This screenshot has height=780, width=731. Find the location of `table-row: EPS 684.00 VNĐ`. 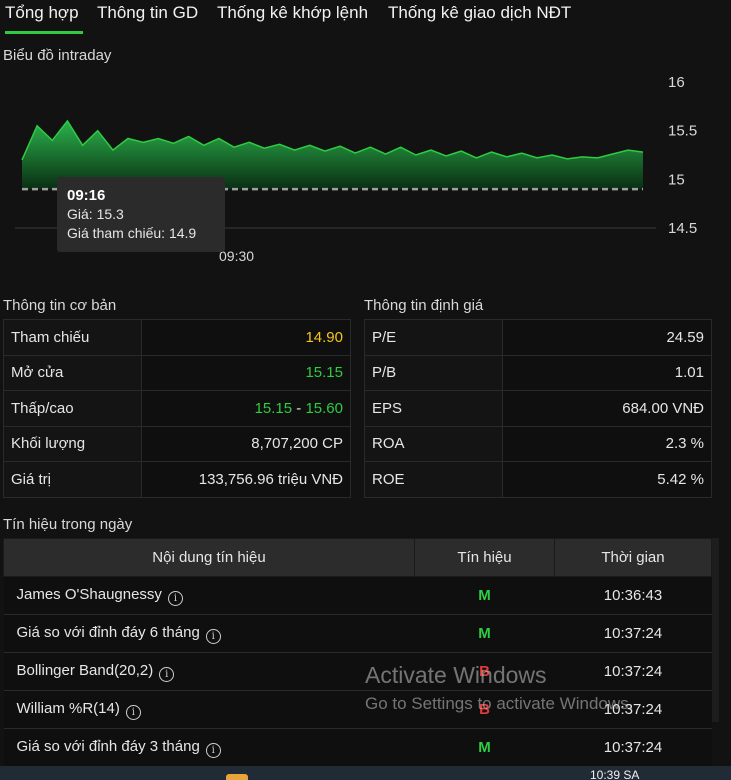

table-row: EPS 684.00 VNĐ is located at coordinates (538, 408).